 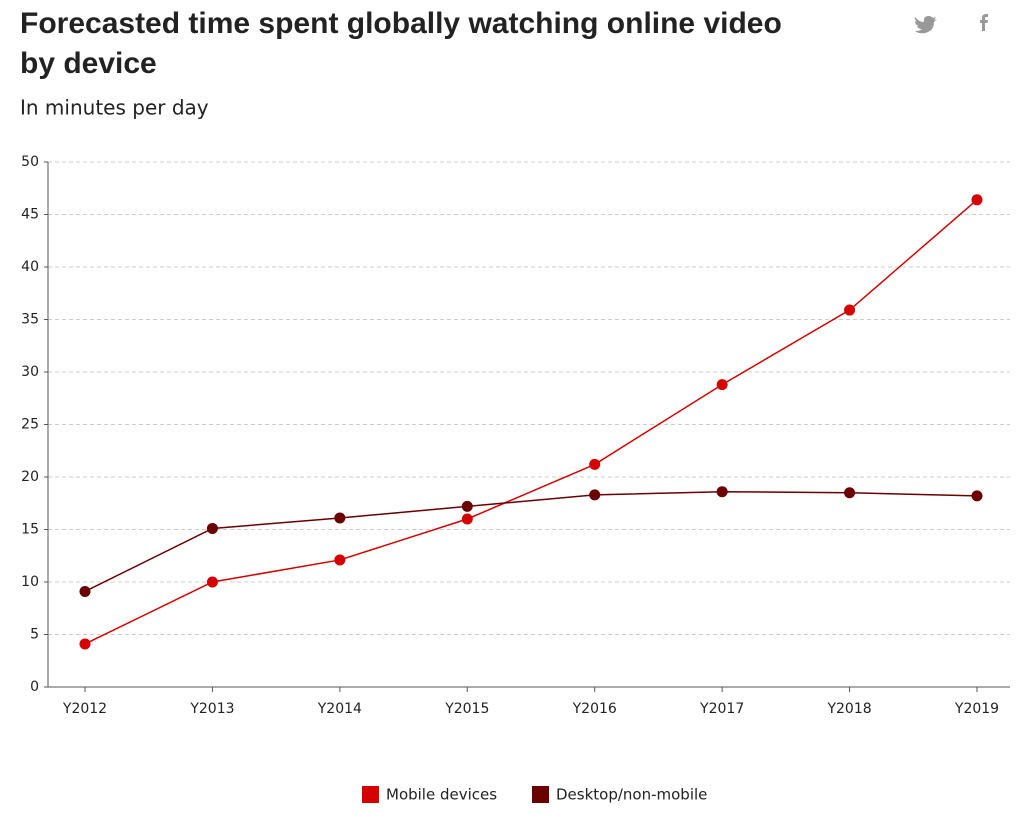 What do you see at coordinates (30, 582) in the screenshot?
I see `y-tick-label: 10` at bounding box center [30, 582].